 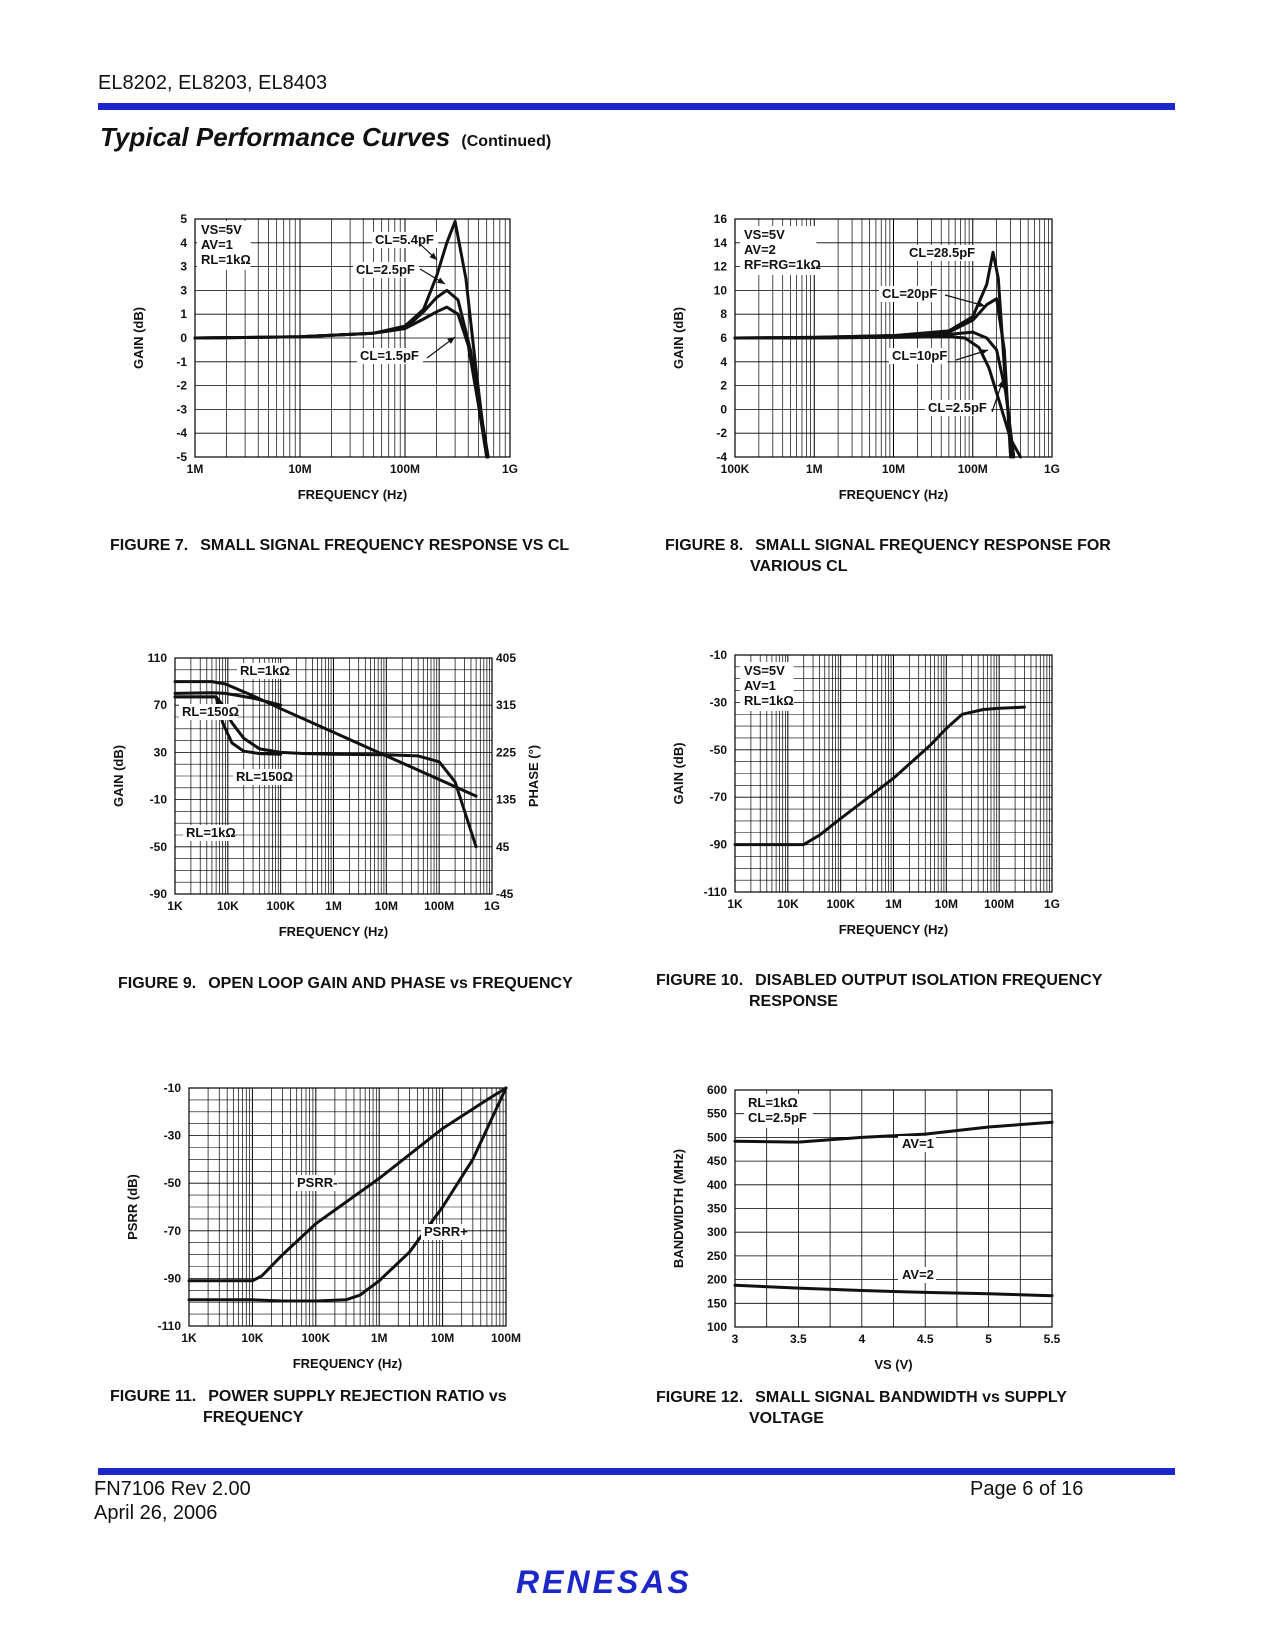 What do you see at coordinates (183, 219) in the screenshot?
I see `fig7-ytick-label: 5` at bounding box center [183, 219].